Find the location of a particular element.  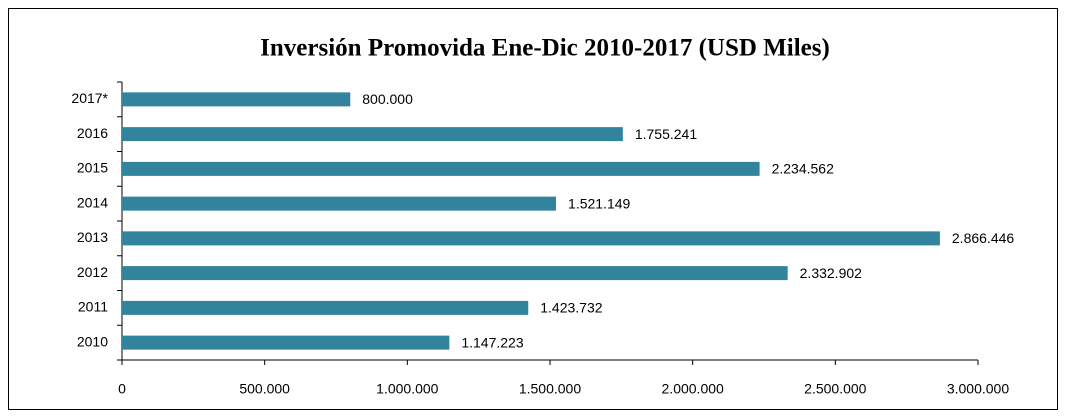

y-tick-label: 2012 is located at coordinates (92, 272).